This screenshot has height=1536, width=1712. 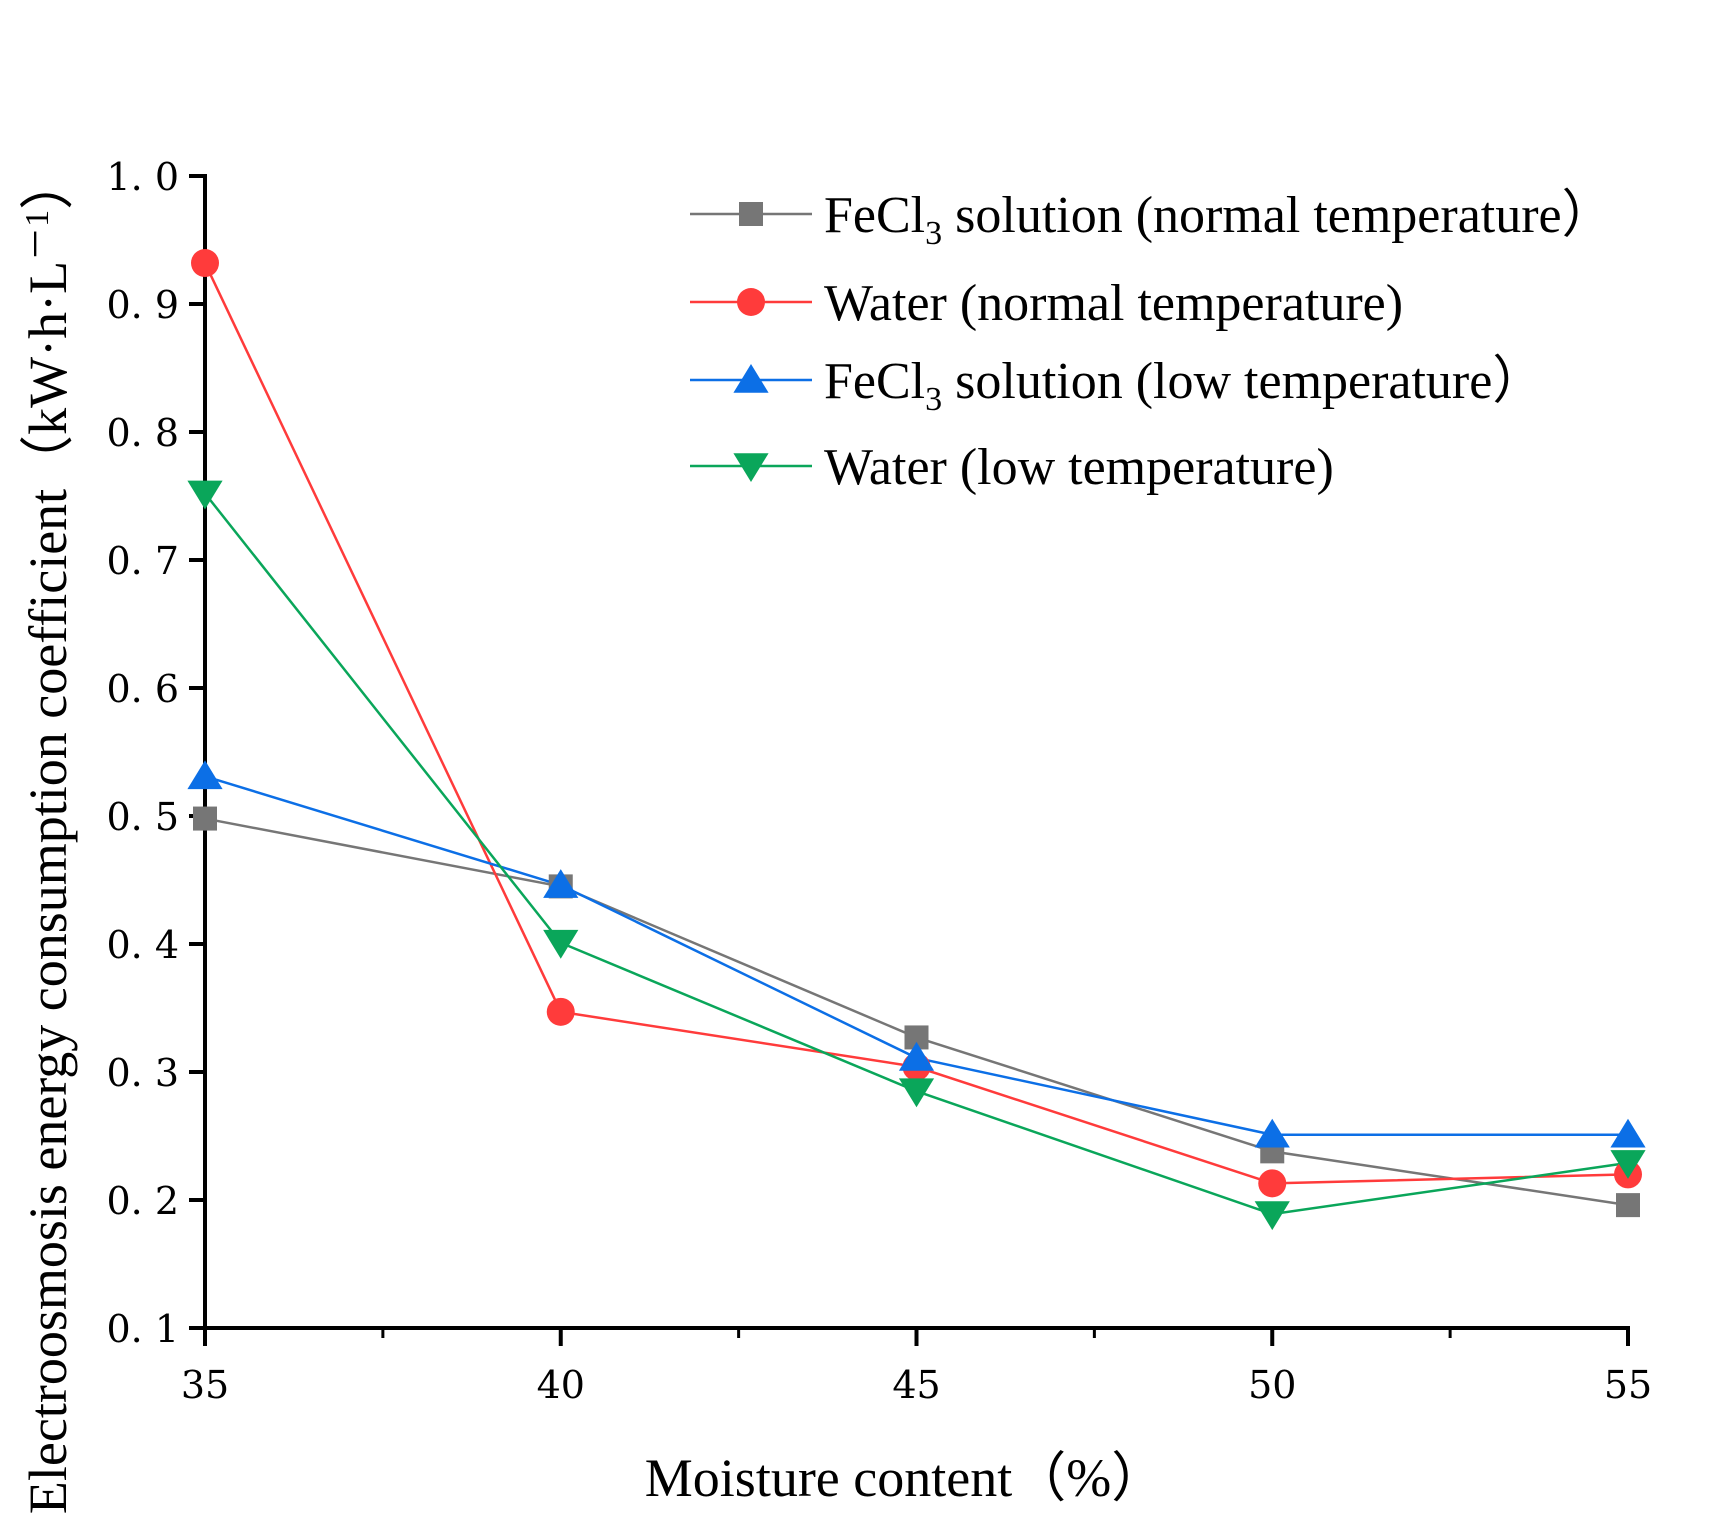 What do you see at coordinates (142, 1073) in the screenshot?
I see `y-tick-label: 0. 3` at bounding box center [142, 1073].